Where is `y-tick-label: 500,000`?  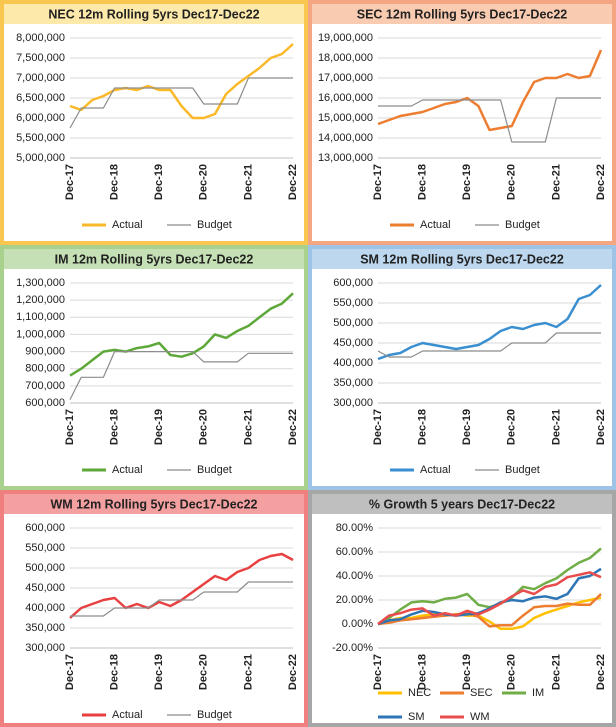 y-tick-label: 500,000 is located at coordinates (45, 568).